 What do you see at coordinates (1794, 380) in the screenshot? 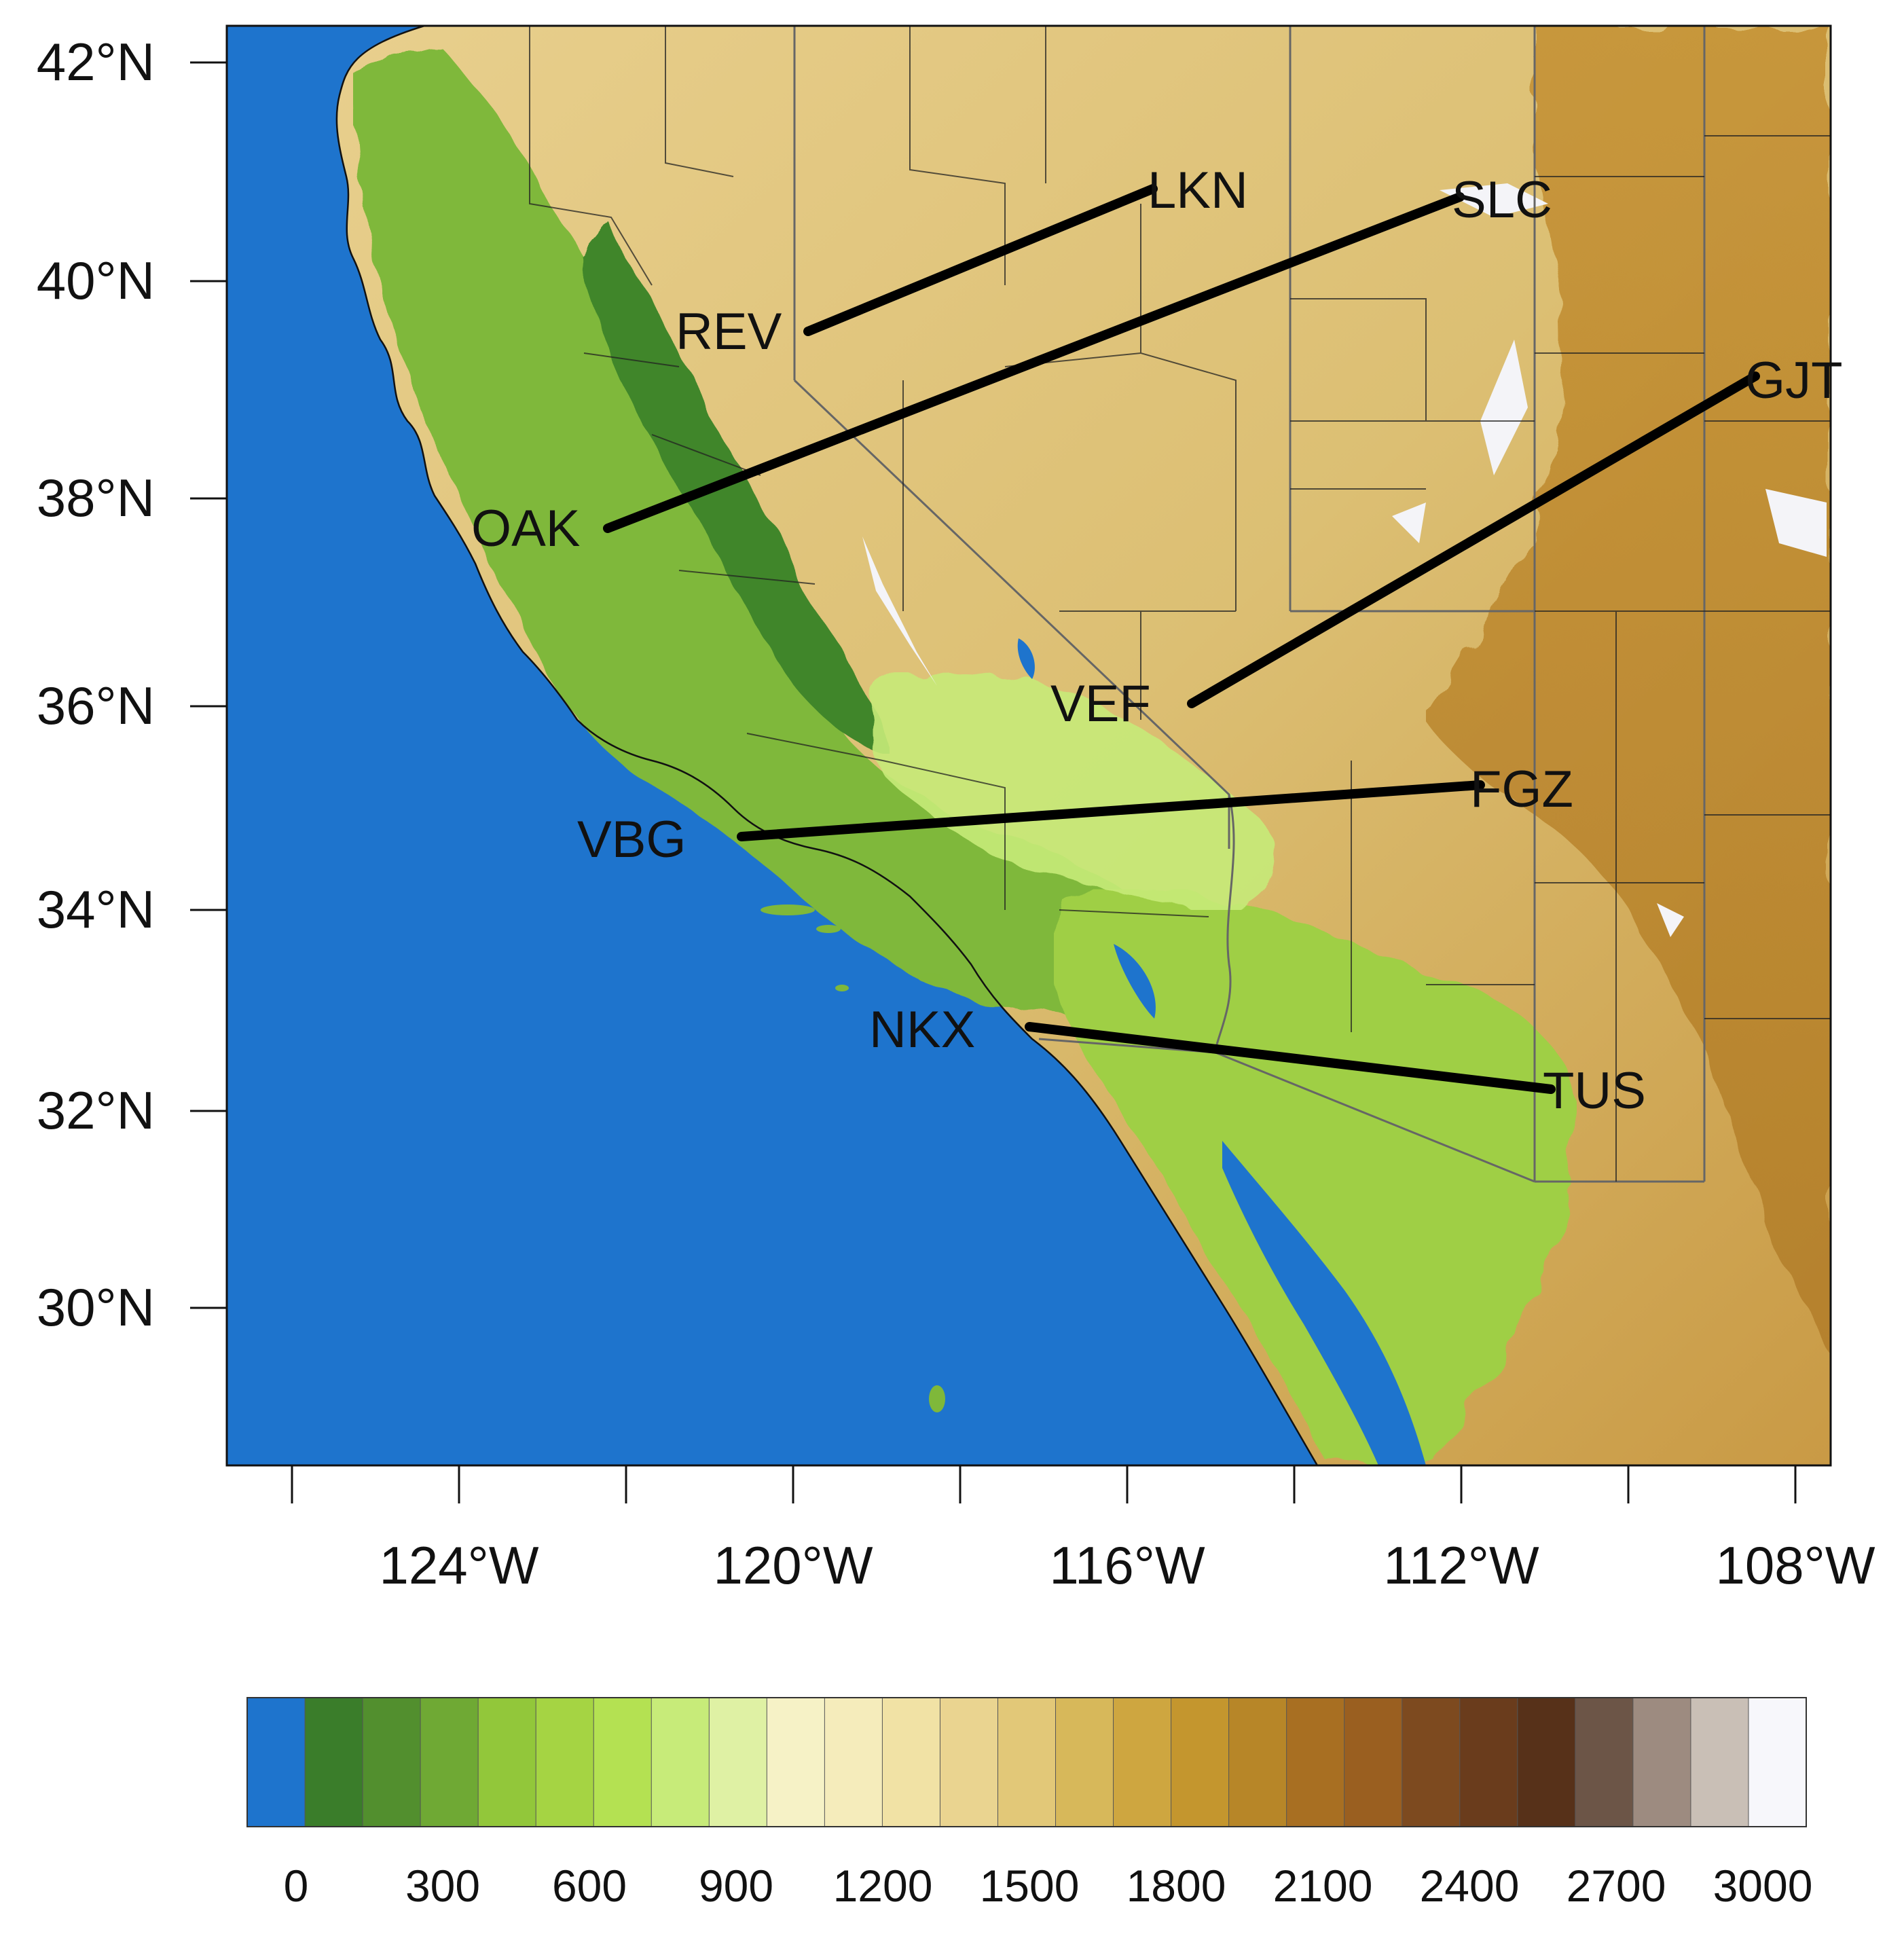
I see `station-label-gjt: GJT` at bounding box center [1794, 380].